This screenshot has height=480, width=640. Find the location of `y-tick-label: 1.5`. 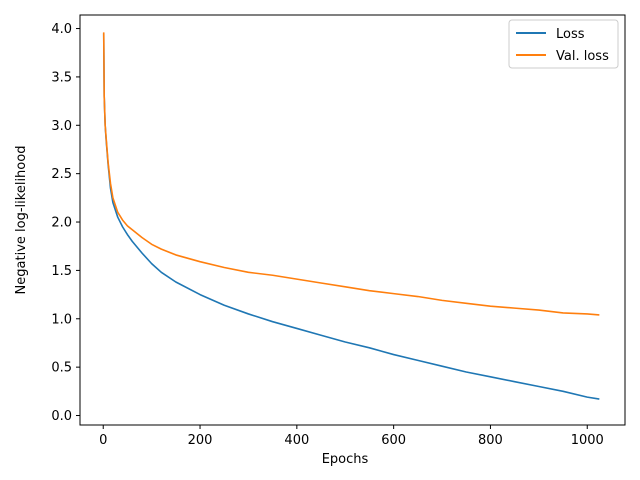

y-tick-label: 1.5 is located at coordinates (61, 271).